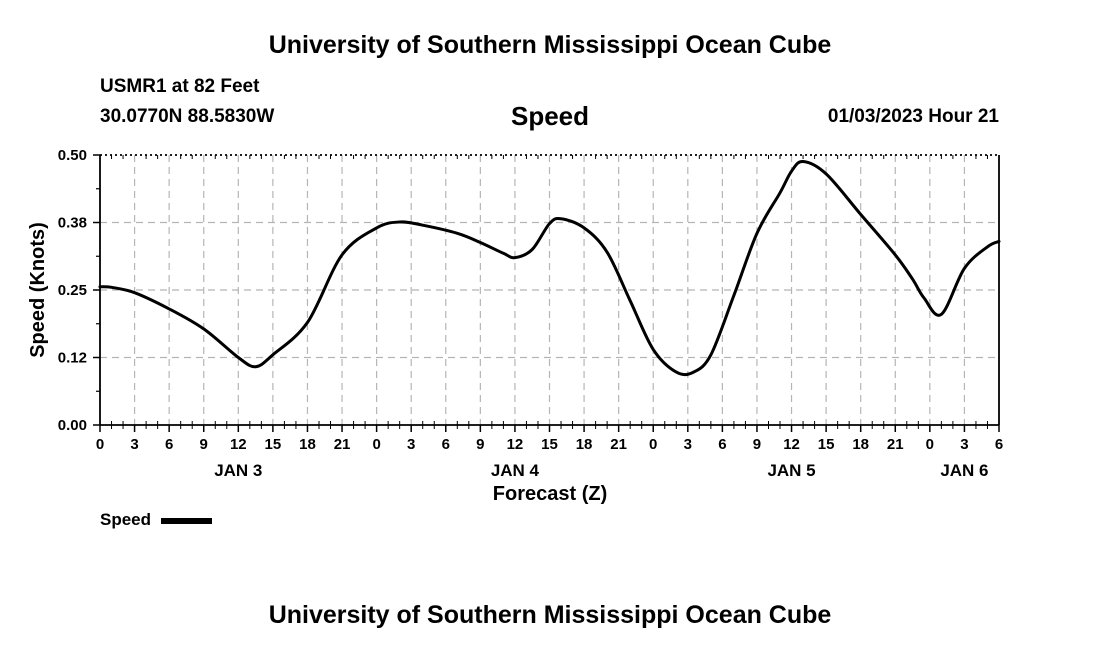  Describe the element at coordinates (38, 290) in the screenshot. I see `y-axis-title: Speed (Knots)` at that location.